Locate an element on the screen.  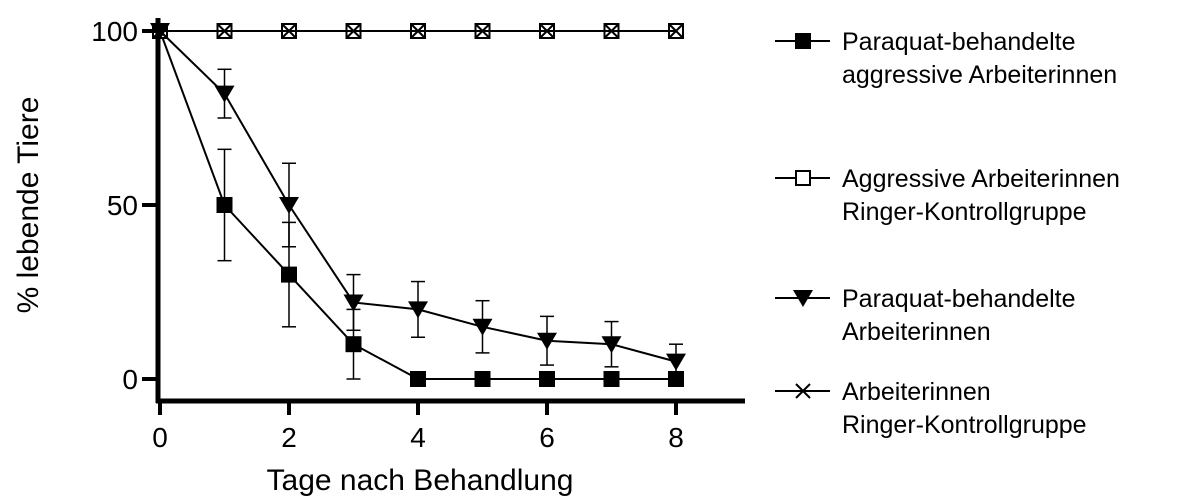
x-tick-label: 6 is located at coordinates (547, 437).